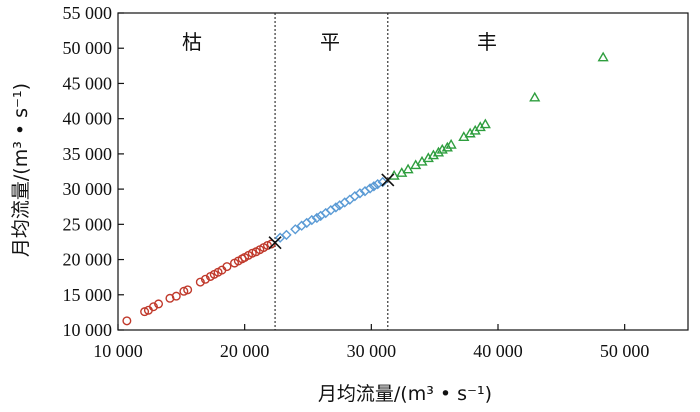 The width and height of the screenshot is (700, 412). Describe the element at coordinates (372, 351) in the screenshot. I see `x-tick-label: 30 000` at that location.